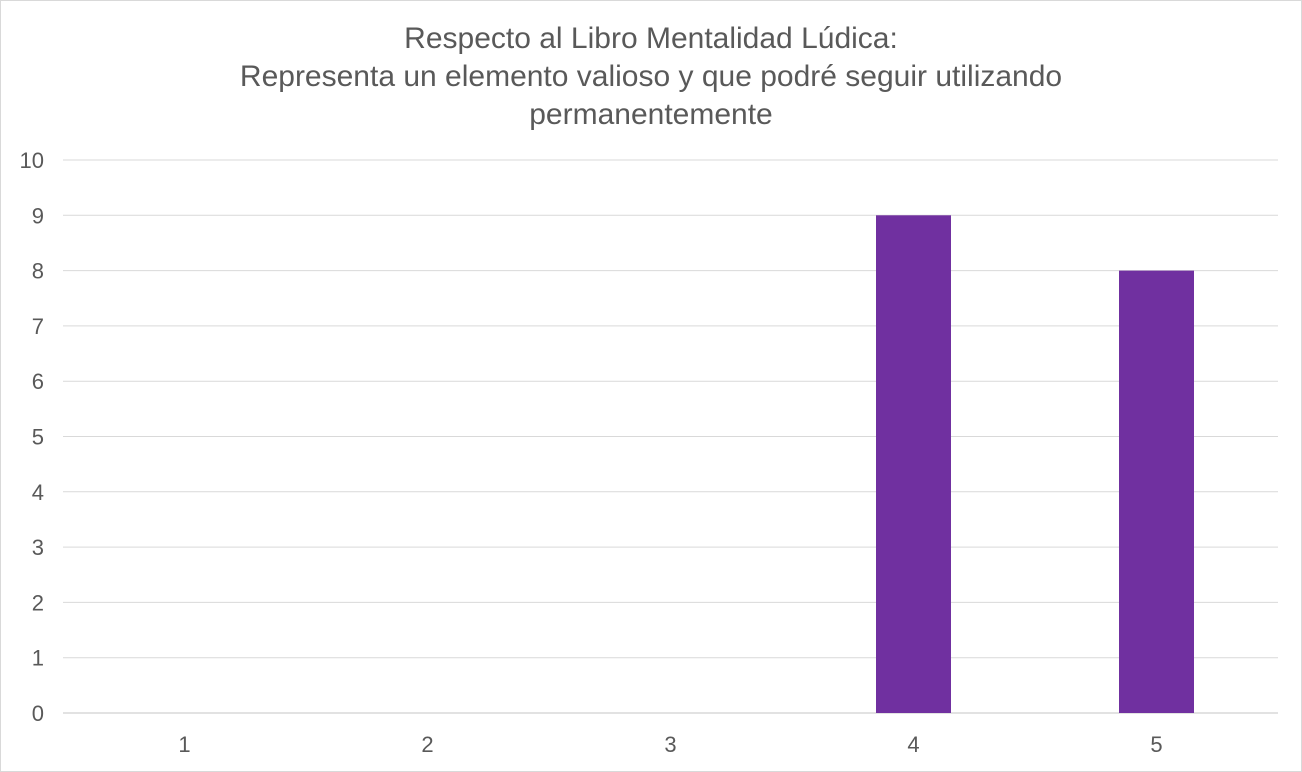 This screenshot has width=1302, height=772. What do you see at coordinates (651, 114) in the screenshot?
I see `chart-title-line-3: permanentemente` at bounding box center [651, 114].